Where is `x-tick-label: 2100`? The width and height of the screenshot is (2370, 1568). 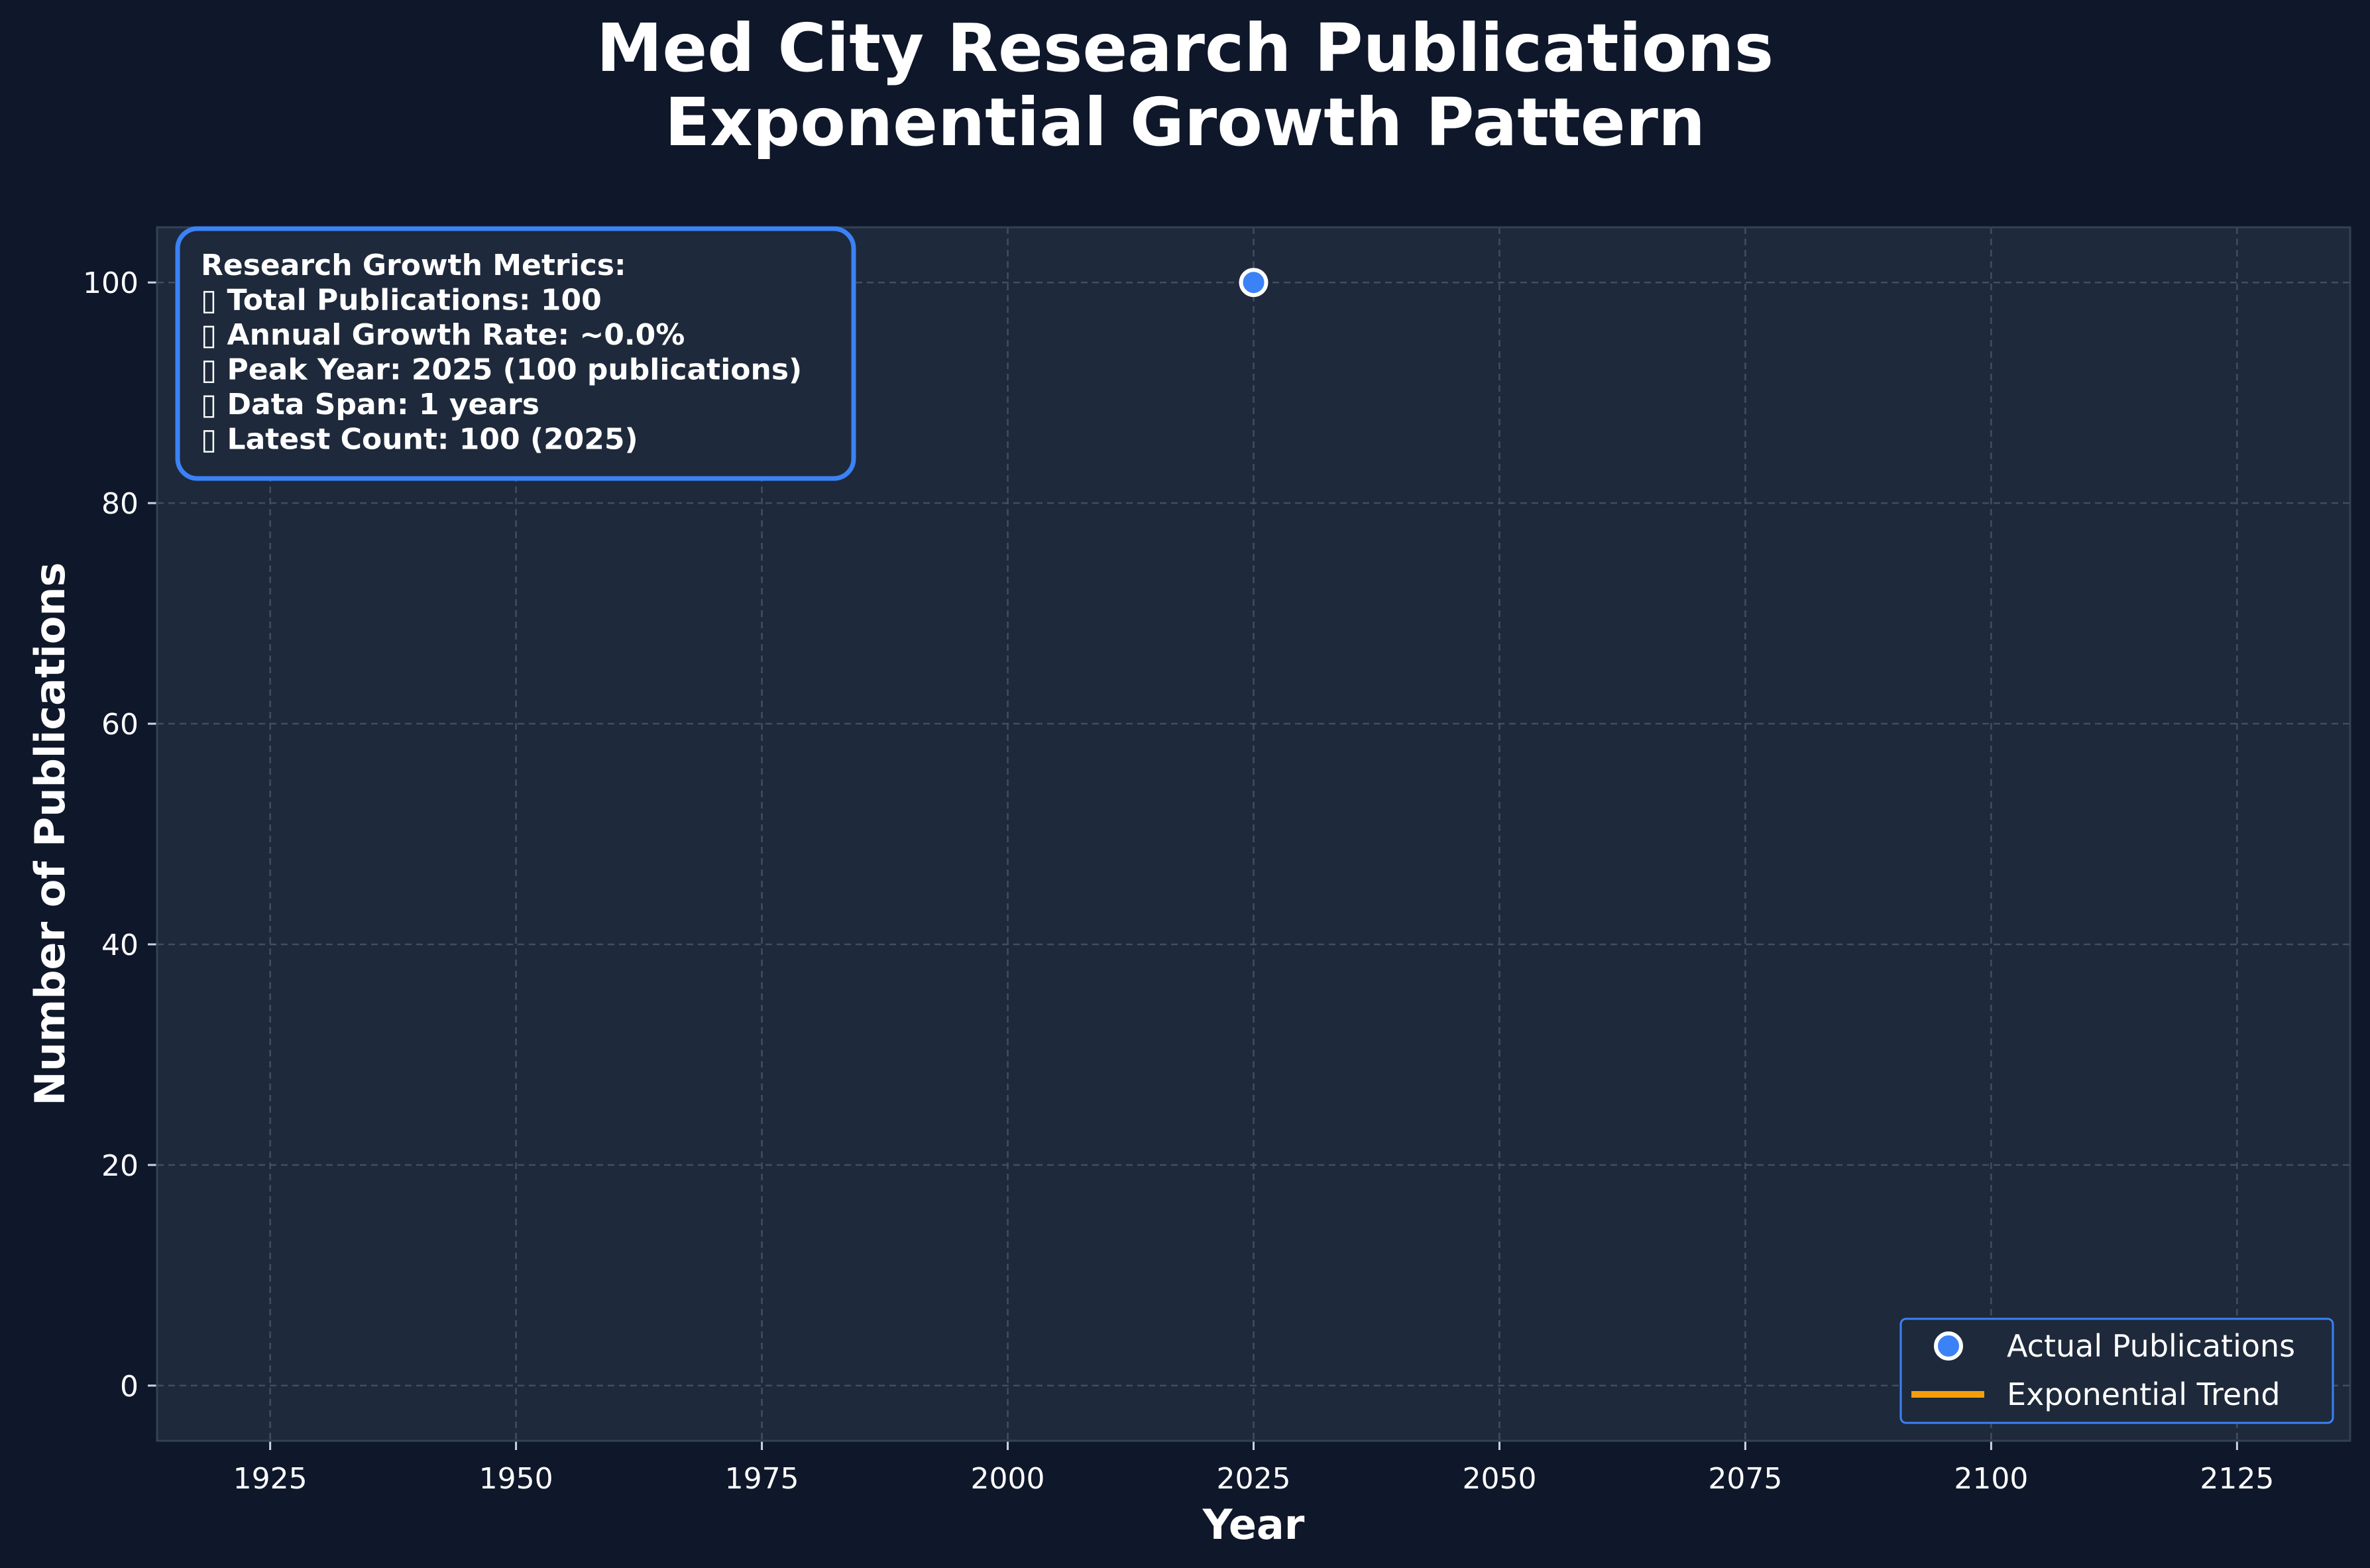 x-tick-label: 2100 is located at coordinates (1991, 1479).